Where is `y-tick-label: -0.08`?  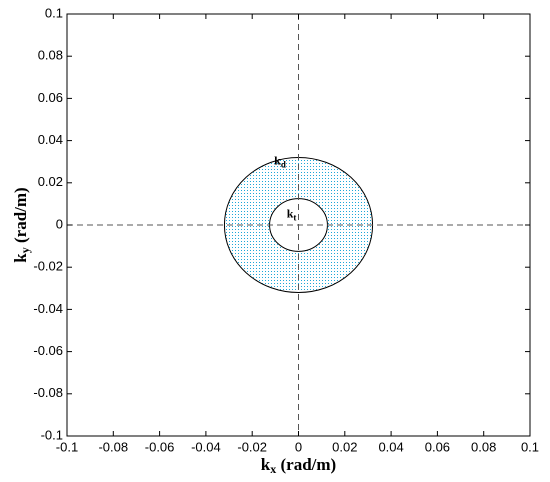
y-tick-label: -0.08 is located at coordinates (48, 392).